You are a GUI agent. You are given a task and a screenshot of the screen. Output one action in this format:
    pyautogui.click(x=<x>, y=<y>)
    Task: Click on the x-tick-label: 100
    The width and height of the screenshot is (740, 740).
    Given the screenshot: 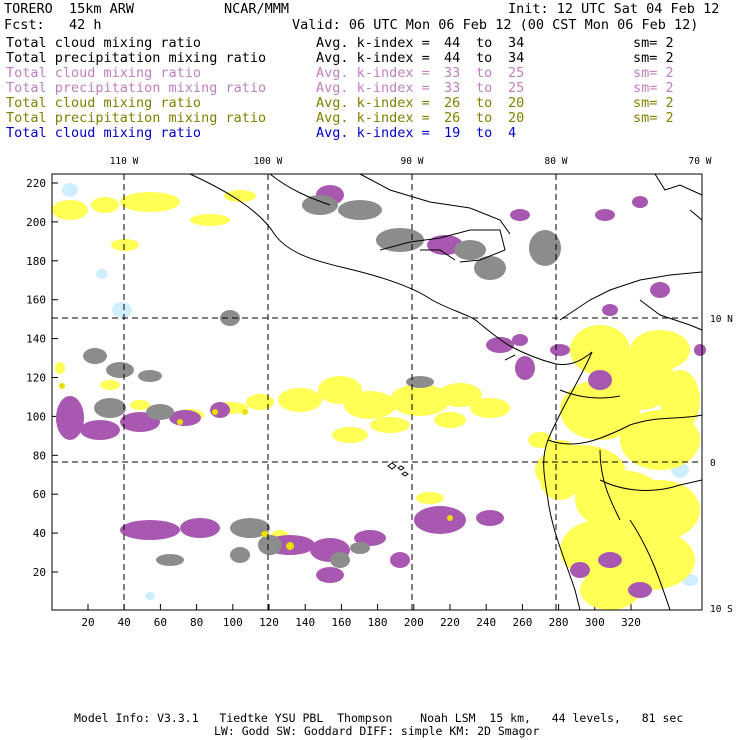 What is the action you would take?
    pyautogui.click(x=233, y=622)
    